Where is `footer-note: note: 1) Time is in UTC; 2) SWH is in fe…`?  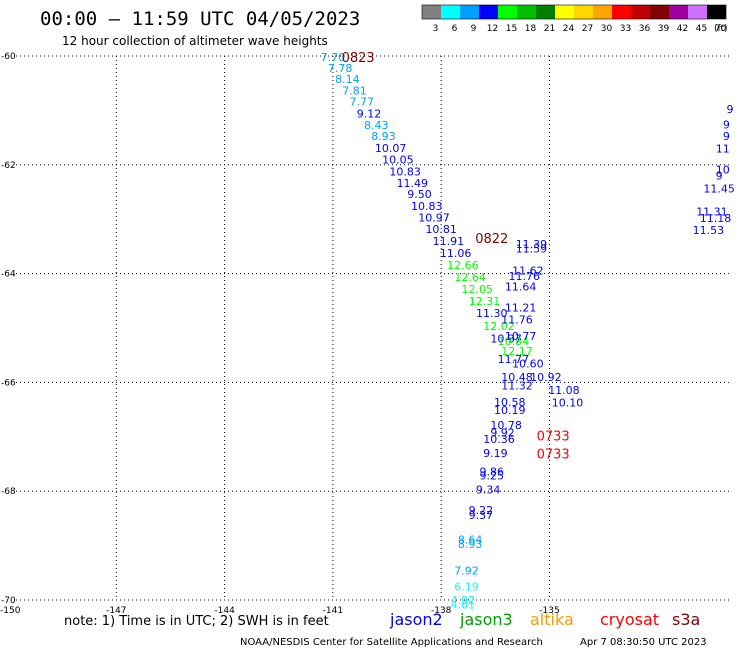
footer-note: note: 1) Time is in UTC; 2) SWH is in fe… is located at coordinates (196, 621).